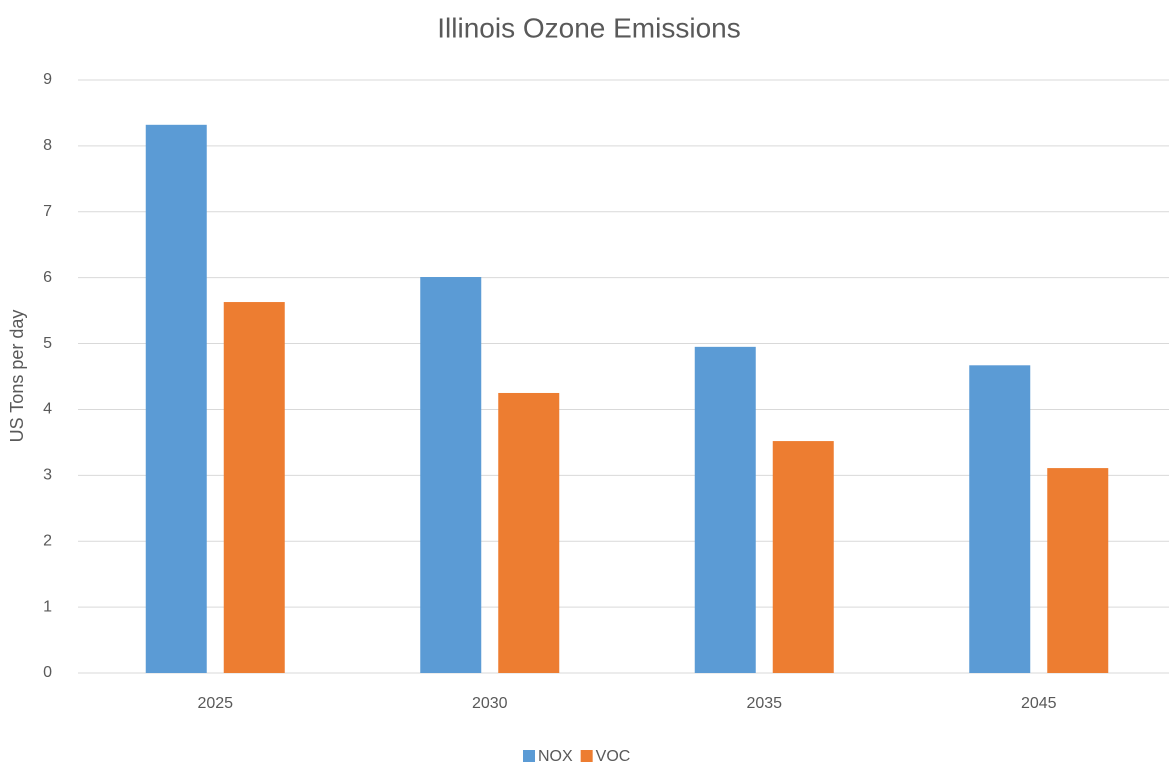 This screenshot has height=767, width=1169. What do you see at coordinates (47, 145) in the screenshot?
I see `y-tick-label: 8` at bounding box center [47, 145].